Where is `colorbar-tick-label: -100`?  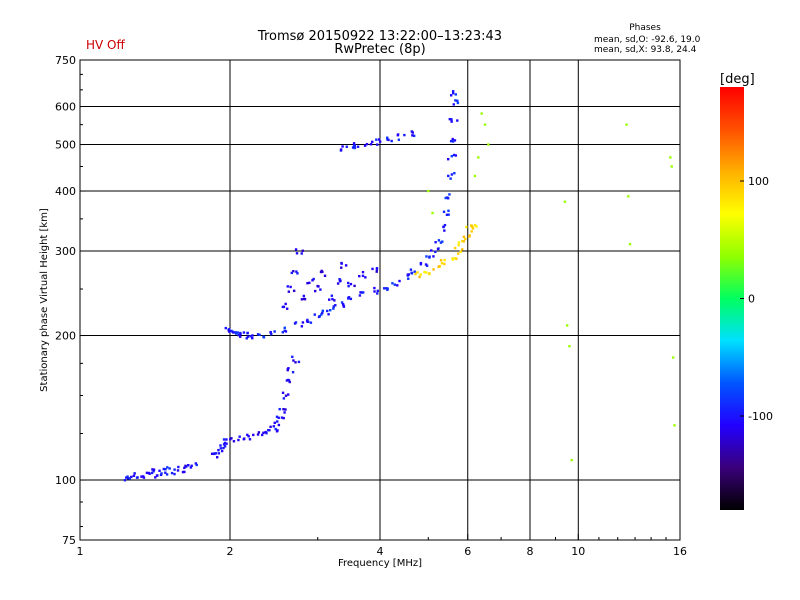
colorbar-tick-label: -100 is located at coordinates (760, 416).